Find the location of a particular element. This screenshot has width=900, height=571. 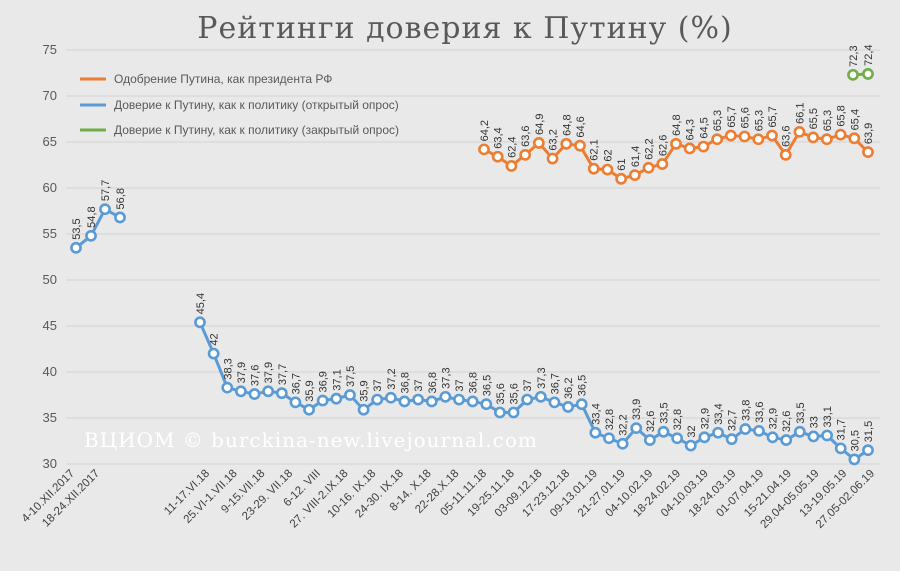

orange-data-label: 62,4 is located at coordinates (512, 146).